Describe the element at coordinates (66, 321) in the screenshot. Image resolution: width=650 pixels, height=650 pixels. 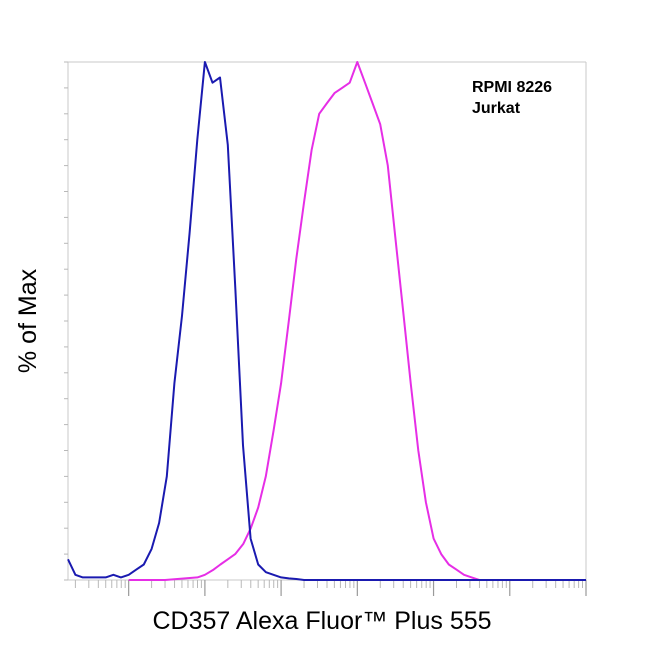
I see `y-axis-ticks` at that location.